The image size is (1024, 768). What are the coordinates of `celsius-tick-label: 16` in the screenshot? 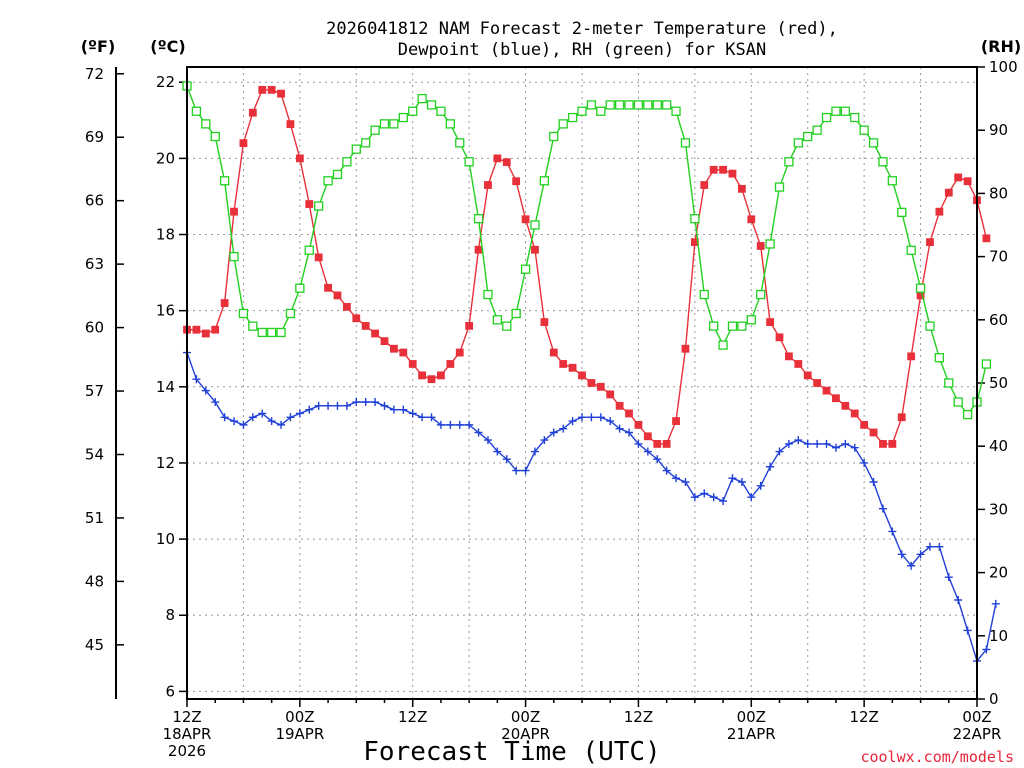 It's located at (165, 311).